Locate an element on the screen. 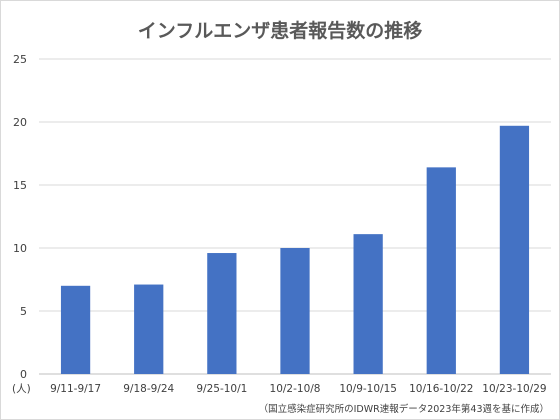 The height and width of the screenshot is (420, 560). y-axis-ticks: 0 5 10 15 20 25 is located at coordinates (20, 217).